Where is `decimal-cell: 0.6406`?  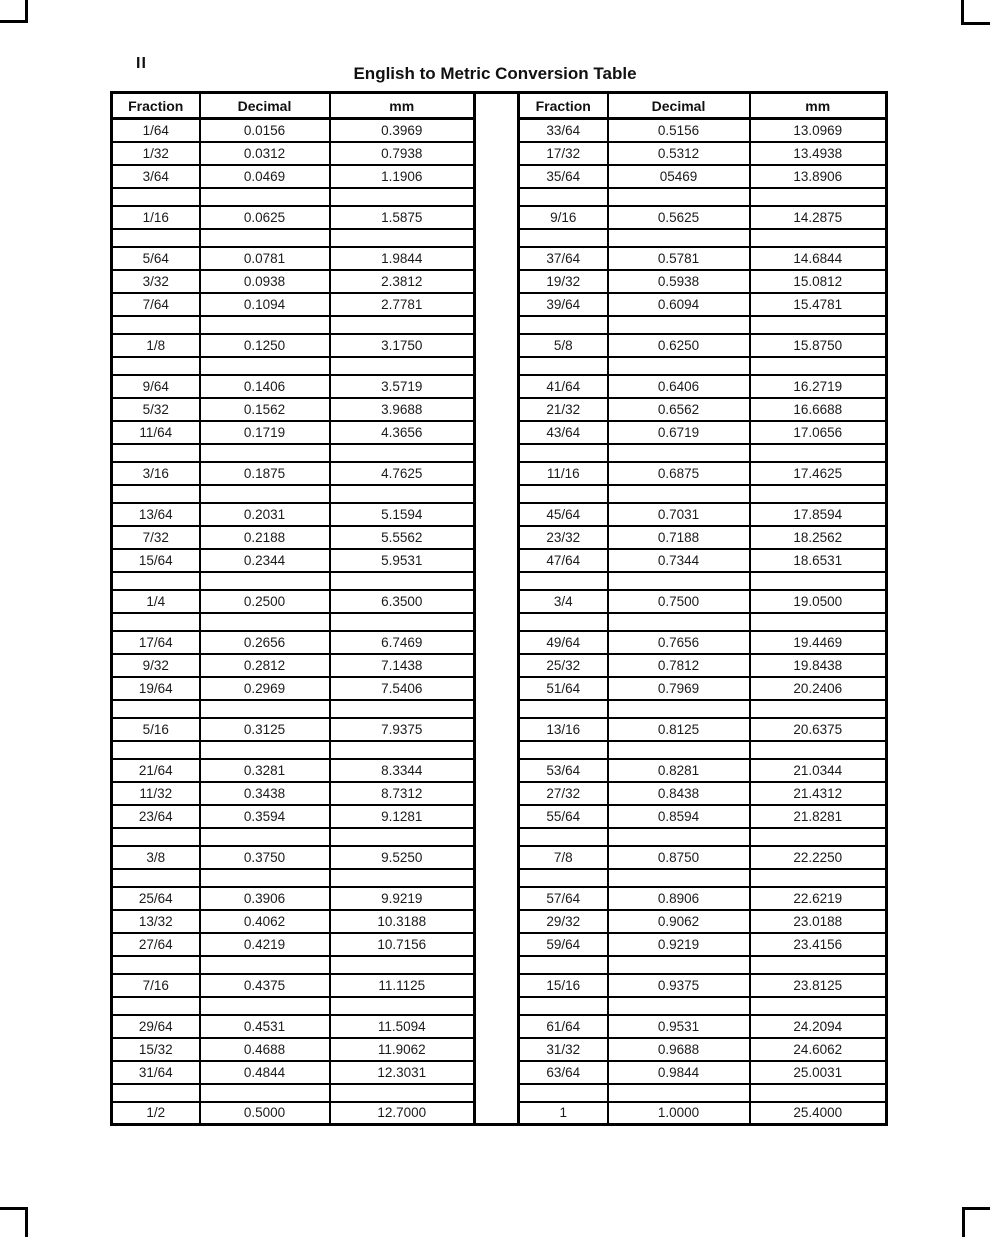 decimal-cell: 0.6406 is located at coordinates (678, 386).